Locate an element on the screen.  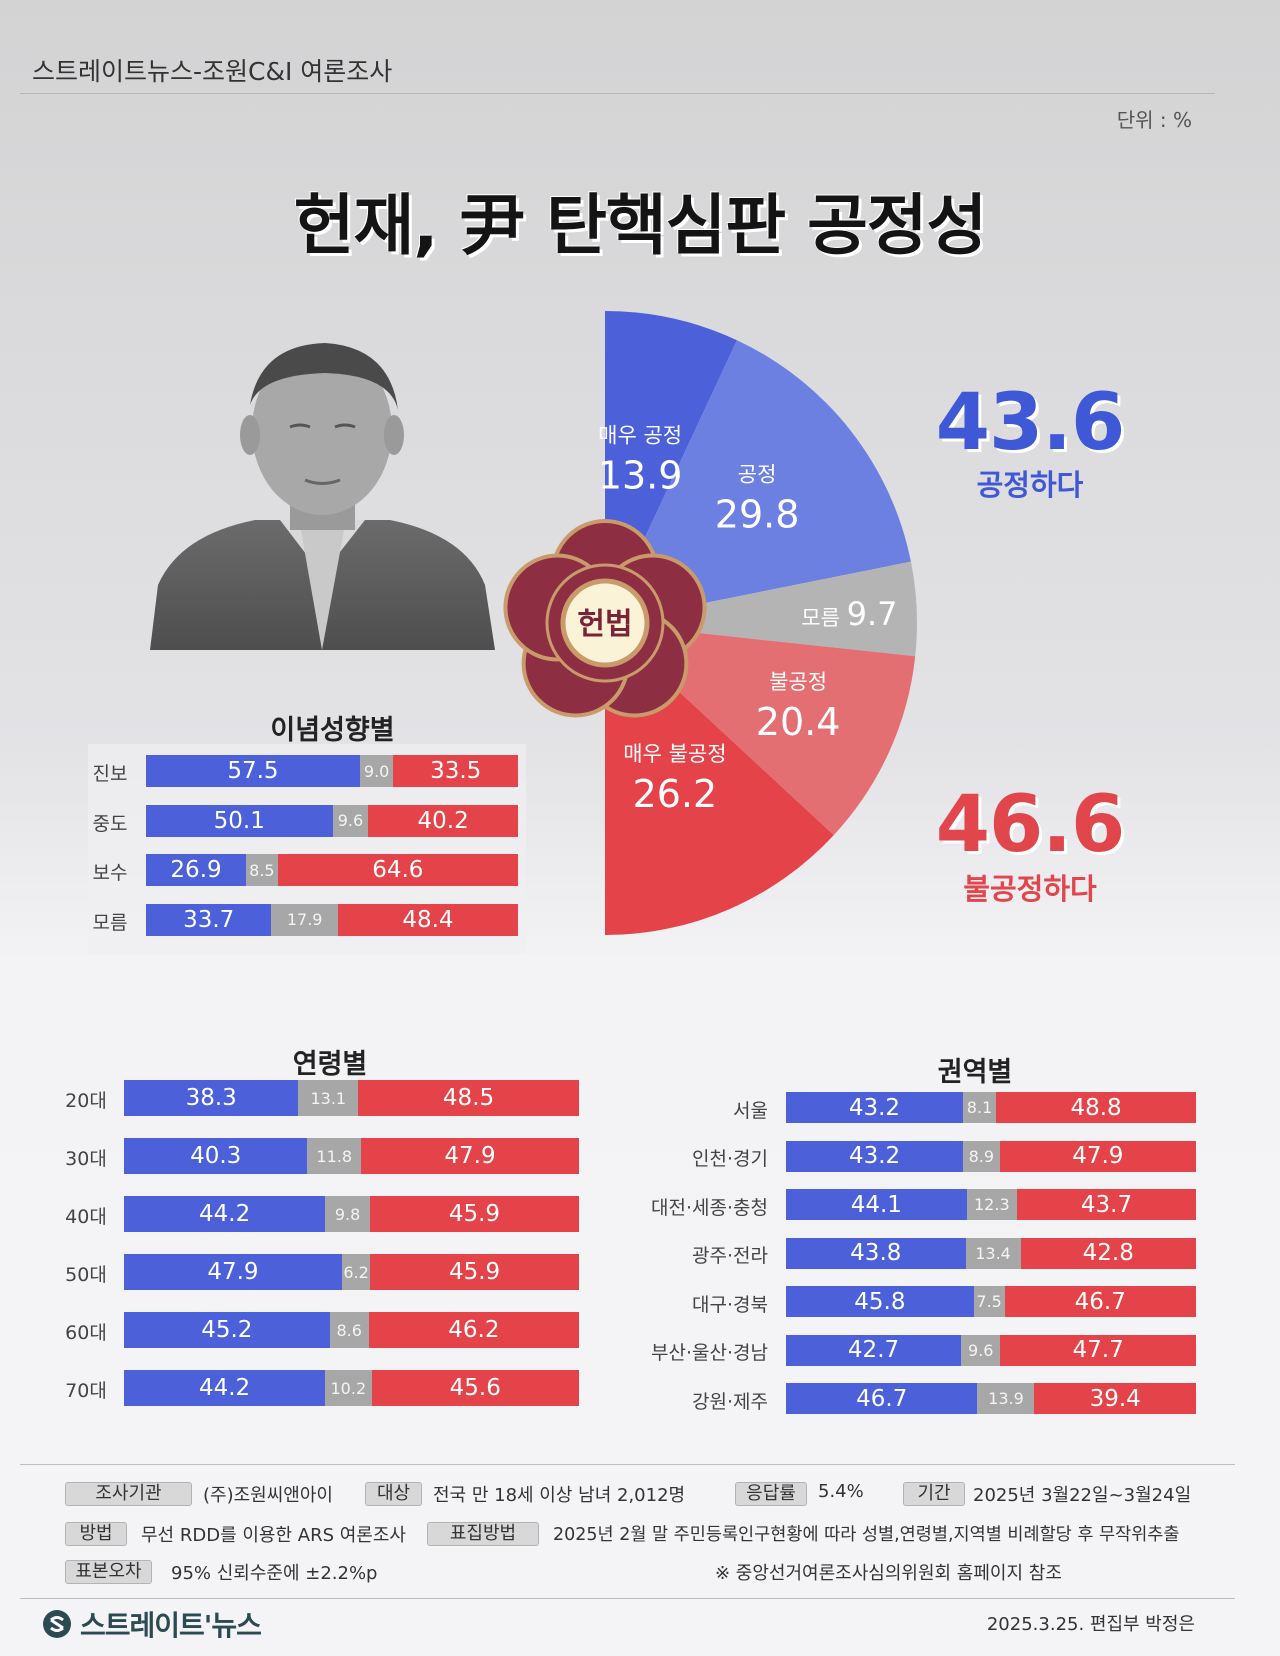
footer-divider-bottom is located at coordinates (627, 1598).